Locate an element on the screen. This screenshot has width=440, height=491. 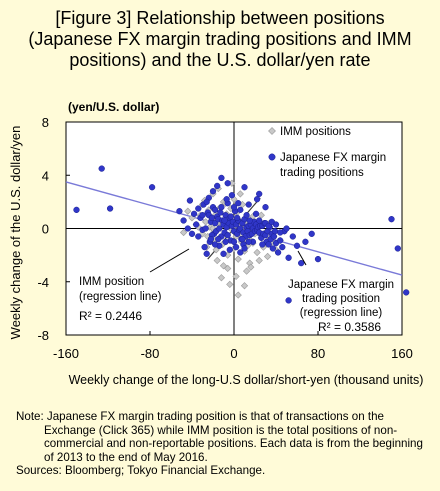
y-tick-label: -8 is located at coordinates (43, 335).